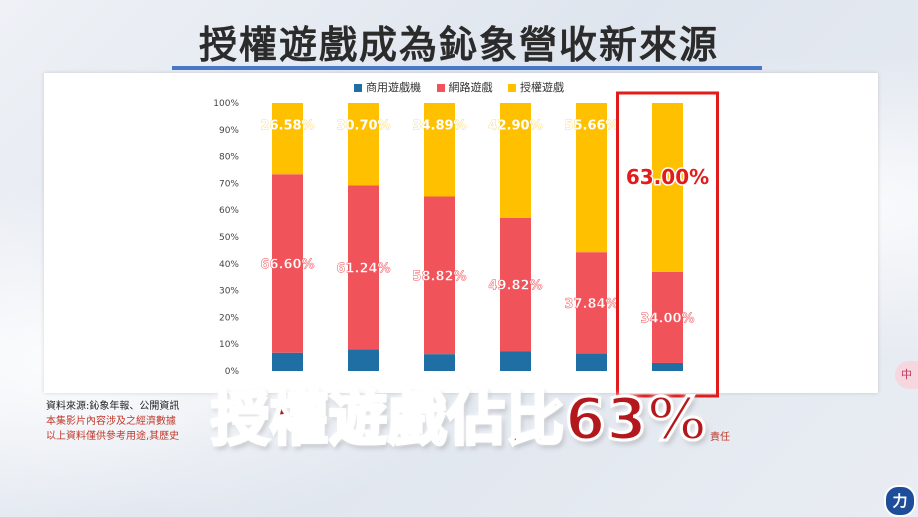 The height and width of the screenshot is (517, 918). Describe the element at coordinates (470, 87) in the screenshot. I see `legend-label-online: 網路遊戲` at that location.